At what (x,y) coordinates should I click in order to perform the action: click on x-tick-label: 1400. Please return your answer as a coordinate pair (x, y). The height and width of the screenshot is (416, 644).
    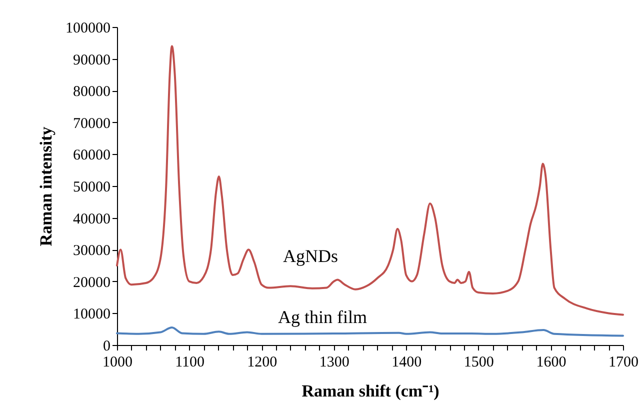
    Looking at the image, I should click on (407, 362).